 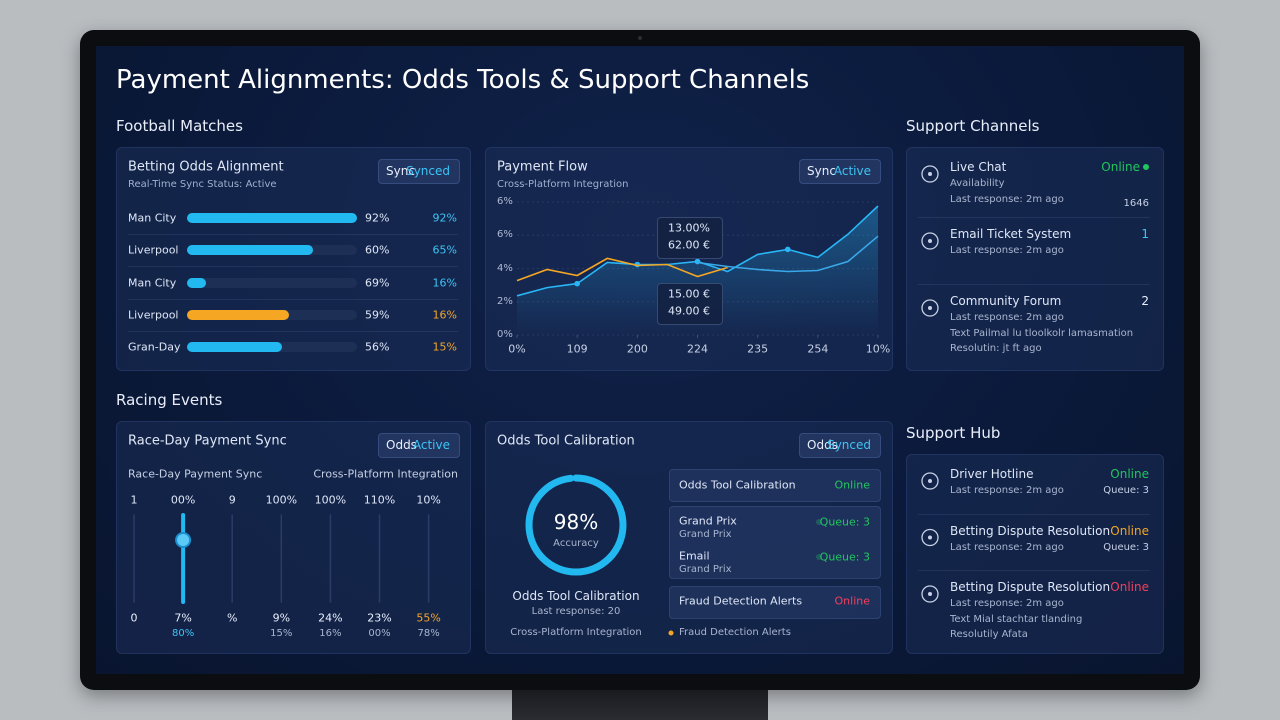 What do you see at coordinates (978, 167) in the screenshot?
I see `item-name: Live Chat` at bounding box center [978, 167].